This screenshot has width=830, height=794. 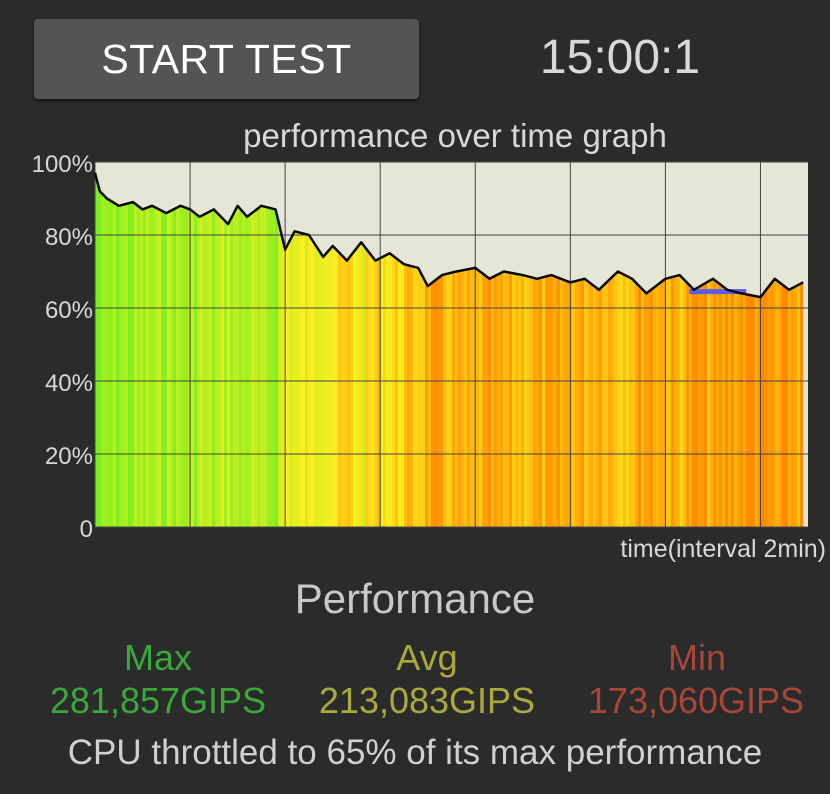 What do you see at coordinates (158, 700) in the screenshot?
I see `max-value: 281,857GIPS` at bounding box center [158, 700].